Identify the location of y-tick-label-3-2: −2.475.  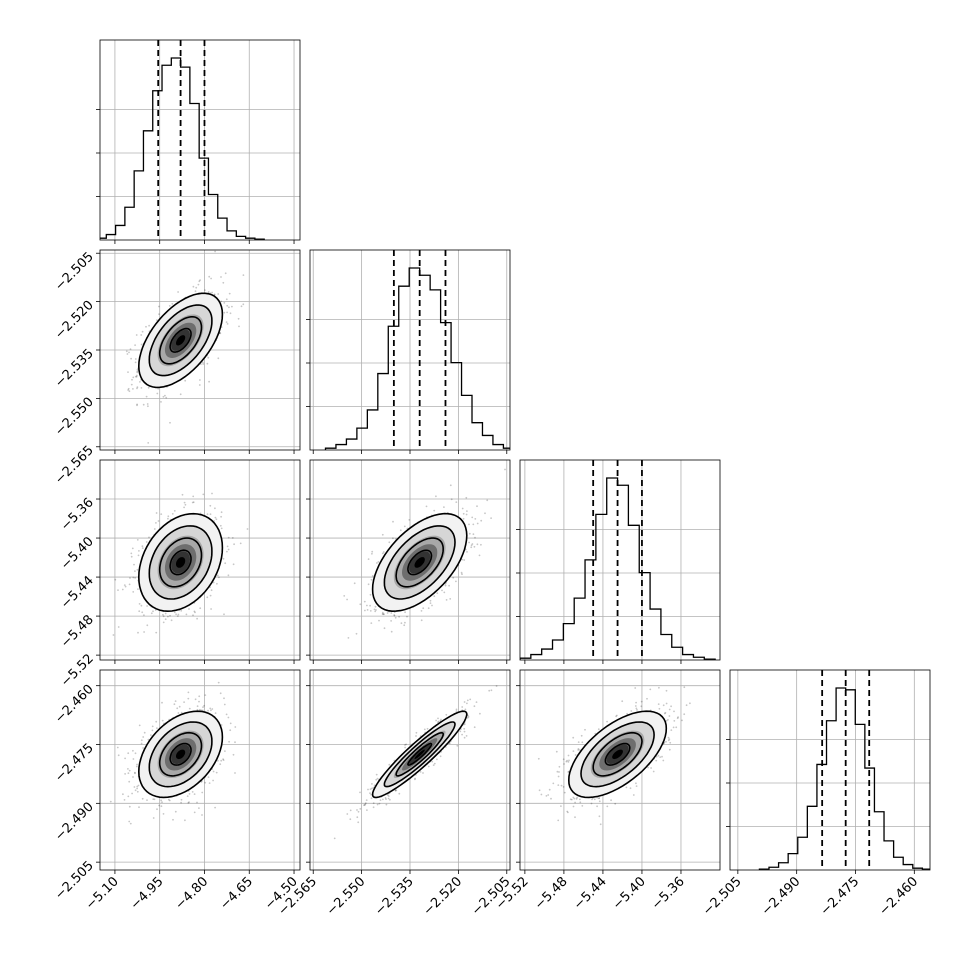
(74, 763).